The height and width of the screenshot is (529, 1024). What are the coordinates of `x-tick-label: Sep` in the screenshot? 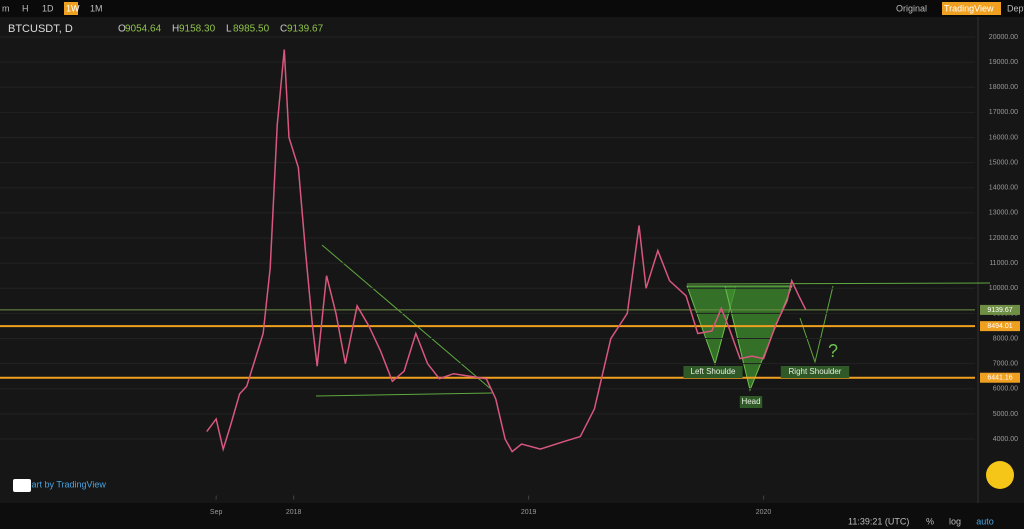 It's located at (216, 512).